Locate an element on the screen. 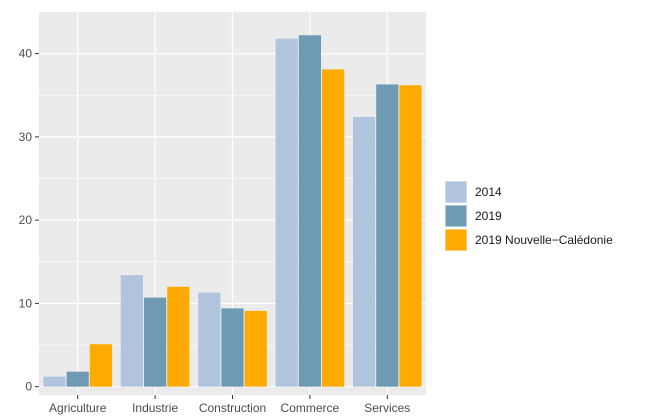 This screenshot has width=662, height=418. y-tick-label: 10 is located at coordinates (26, 303).